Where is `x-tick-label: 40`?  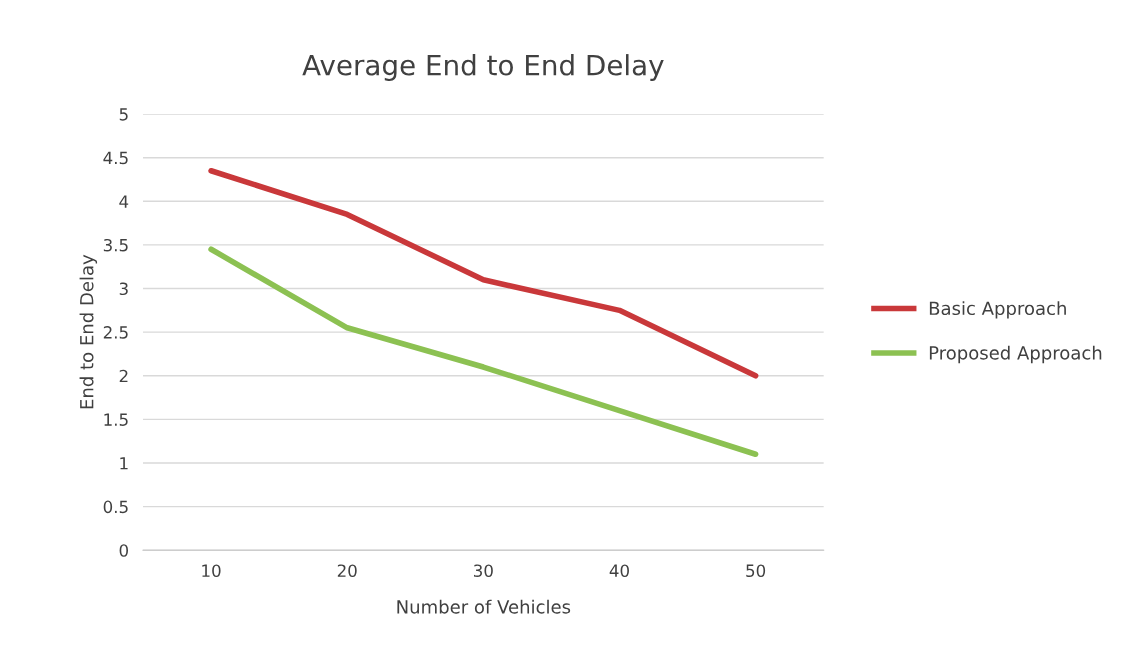
x-tick-label: 40 is located at coordinates (619, 571).